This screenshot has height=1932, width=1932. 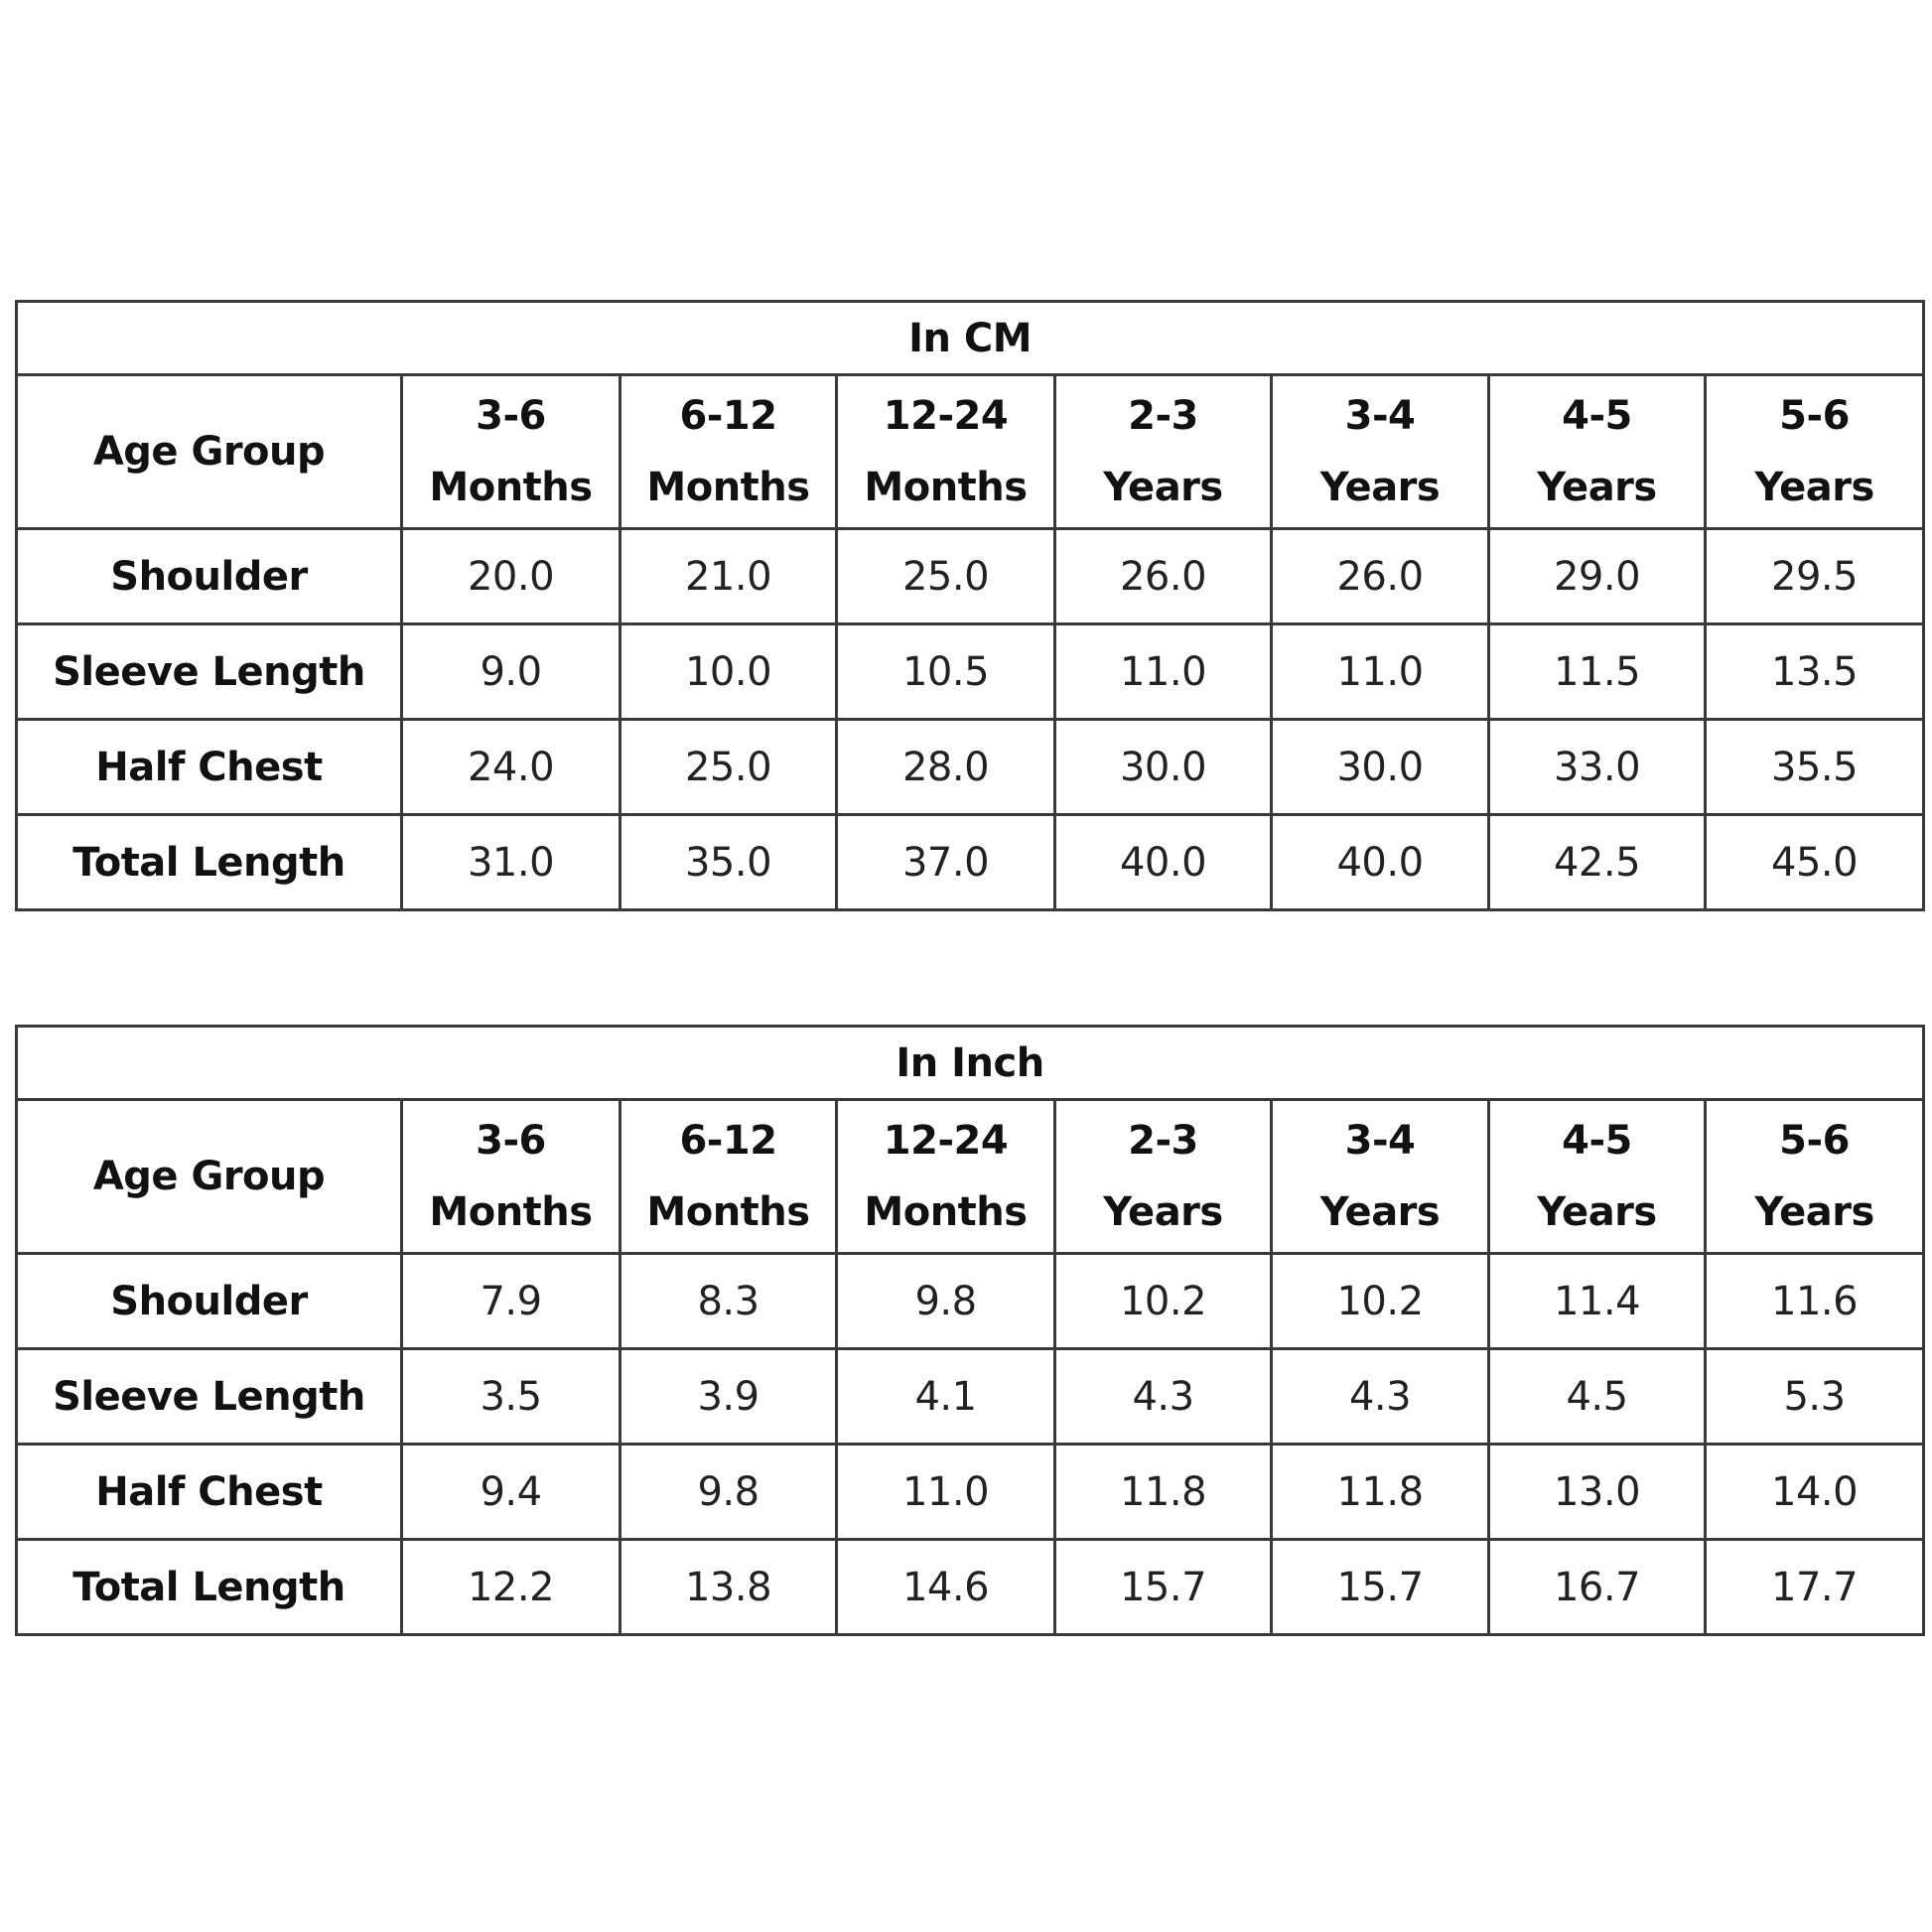 What do you see at coordinates (511, 452) in the screenshot?
I see `header-cell: 3-6 Months` at bounding box center [511, 452].